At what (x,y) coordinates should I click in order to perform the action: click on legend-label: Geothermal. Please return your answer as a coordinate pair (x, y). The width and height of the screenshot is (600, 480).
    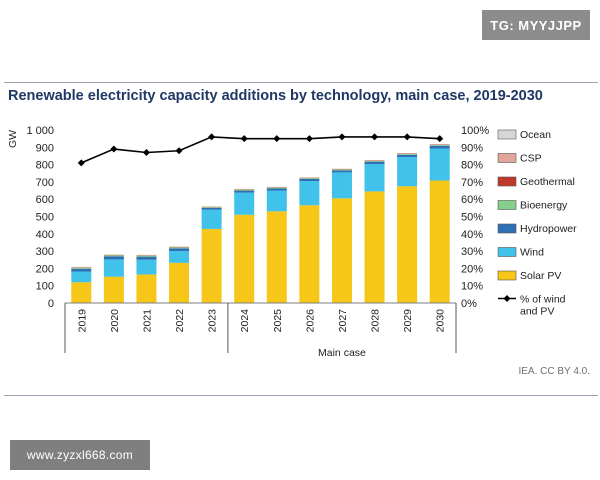
    Looking at the image, I should click on (547, 182).